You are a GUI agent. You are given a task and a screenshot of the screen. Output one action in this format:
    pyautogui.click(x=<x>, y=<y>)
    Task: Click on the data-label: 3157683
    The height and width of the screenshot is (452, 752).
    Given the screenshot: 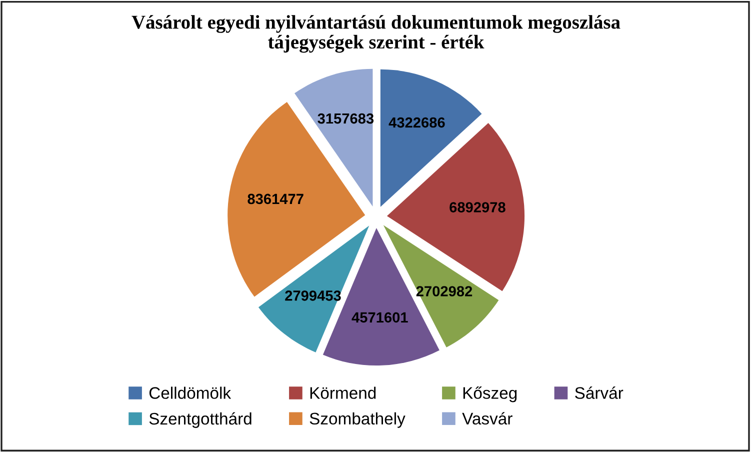 What is the action you would take?
    pyautogui.click(x=346, y=118)
    